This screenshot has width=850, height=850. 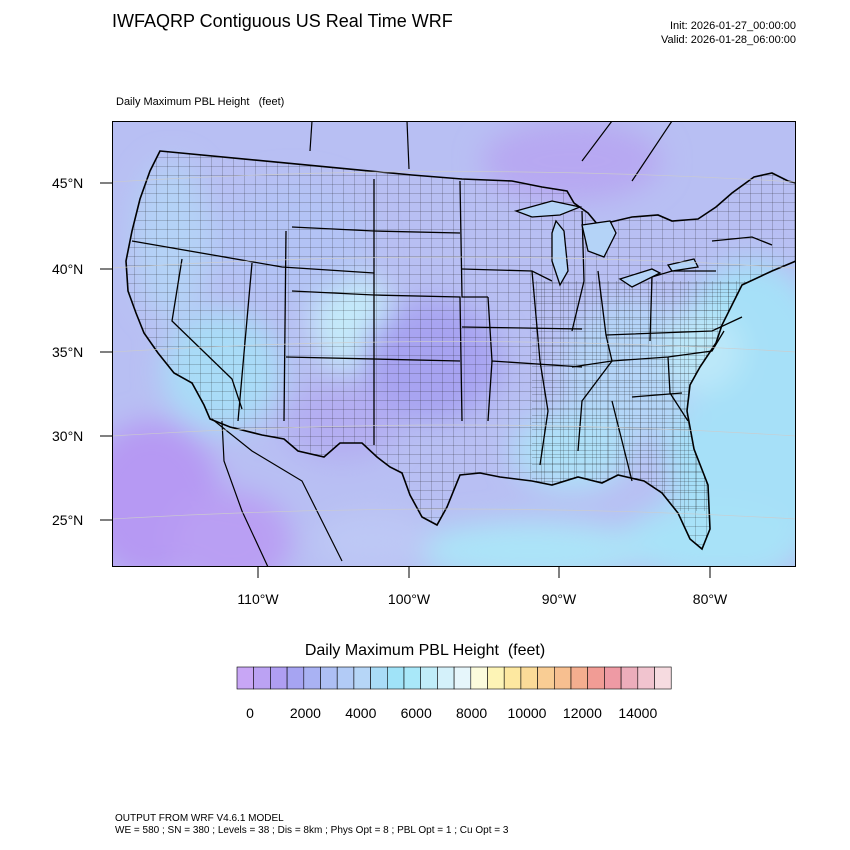 I want to click on colorbar-tick-label: 2000, so click(x=305, y=713).